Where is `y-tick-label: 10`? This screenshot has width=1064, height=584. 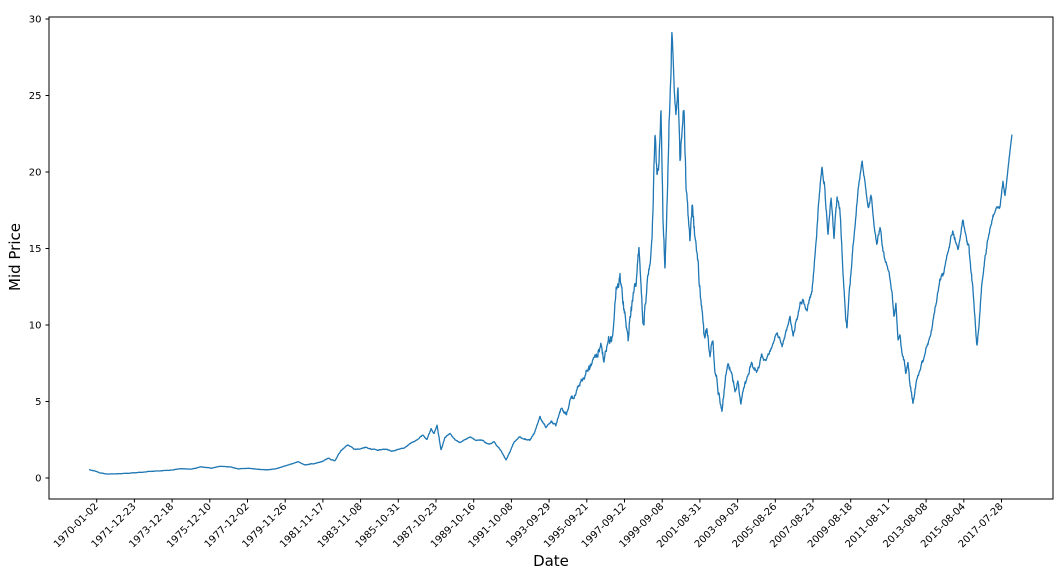 y-tick-label: 10 is located at coordinates (35, 326).